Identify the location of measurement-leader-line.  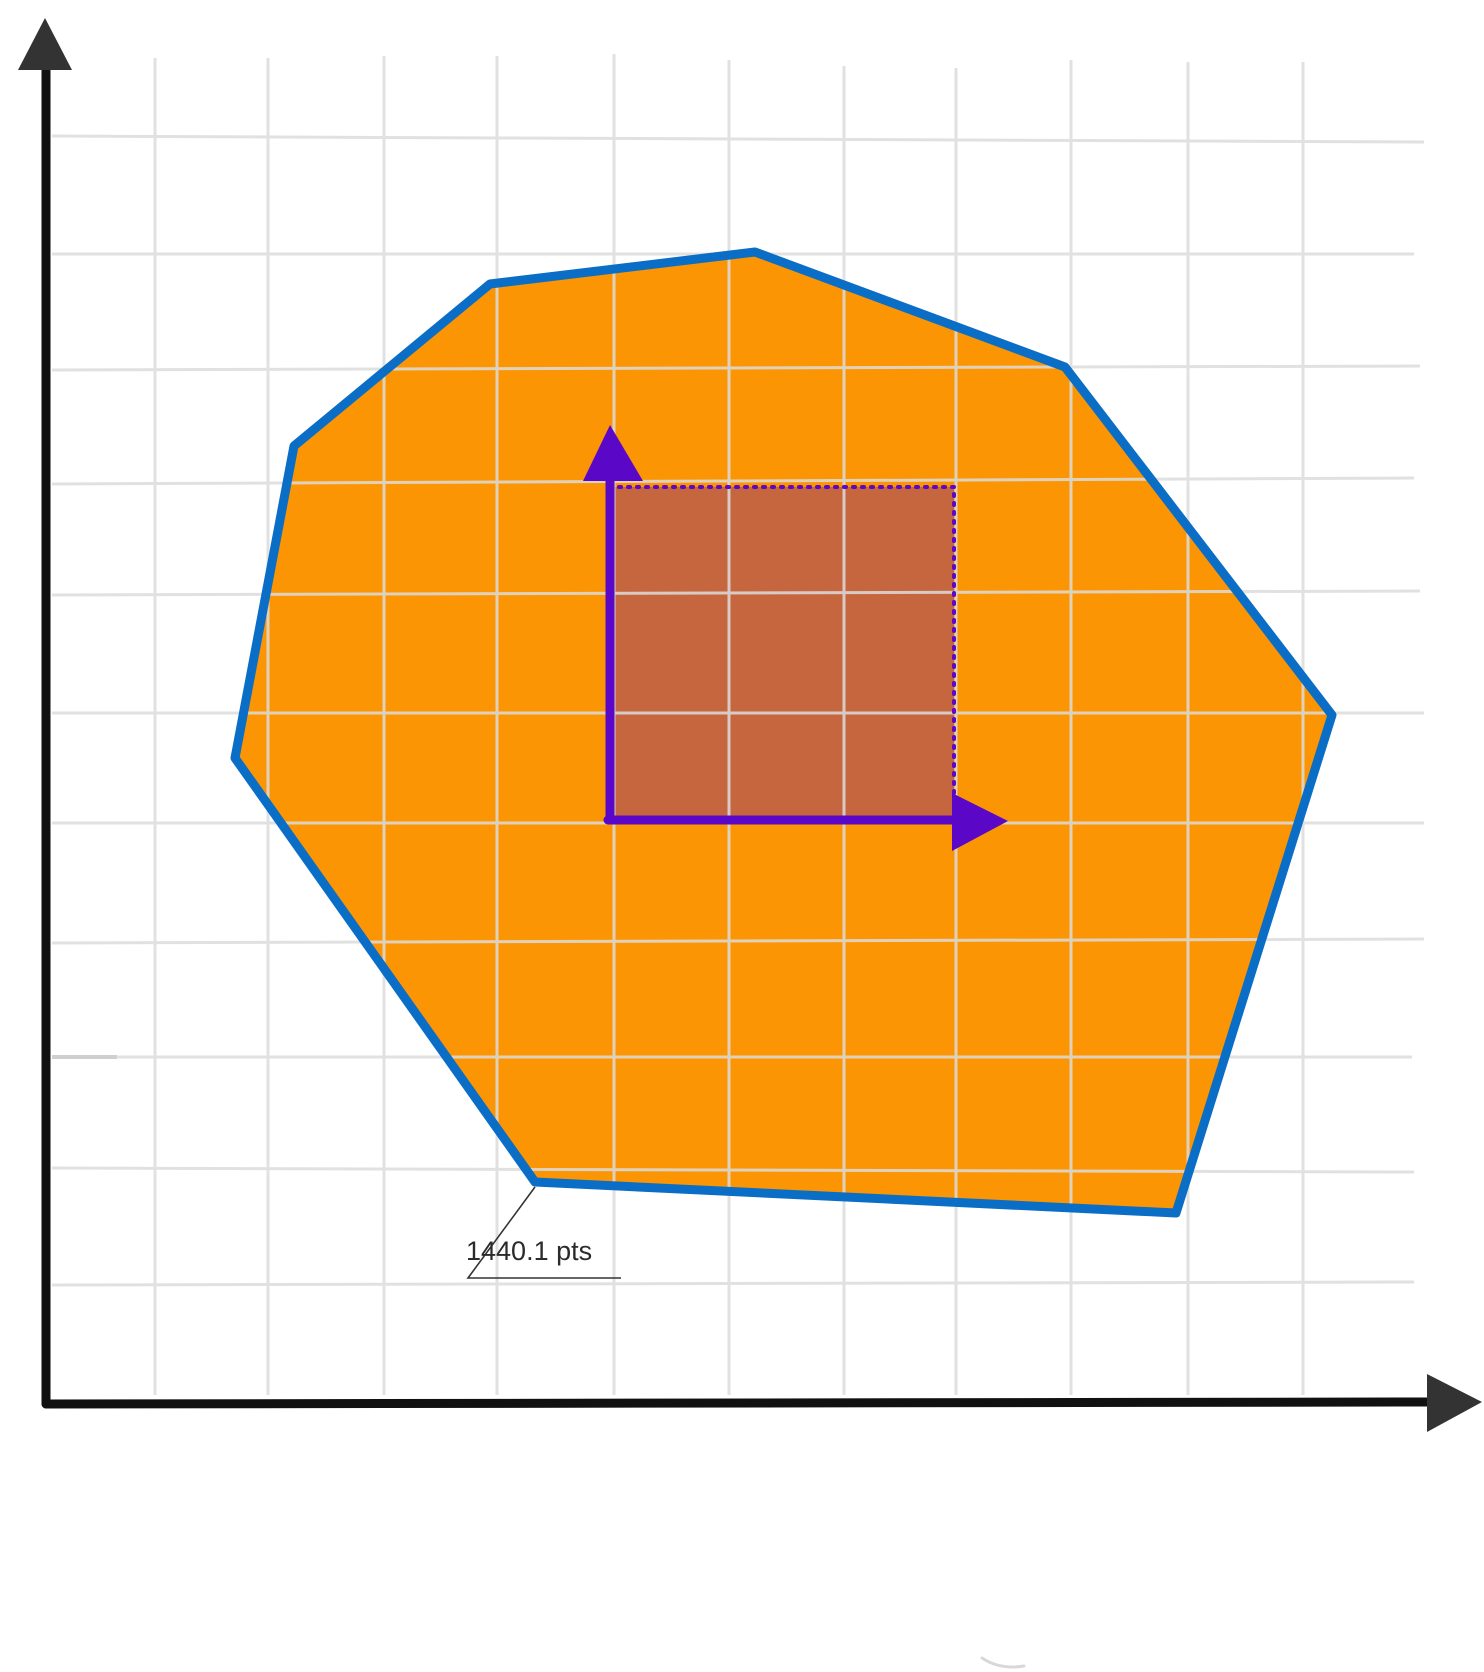
(543, 1232).